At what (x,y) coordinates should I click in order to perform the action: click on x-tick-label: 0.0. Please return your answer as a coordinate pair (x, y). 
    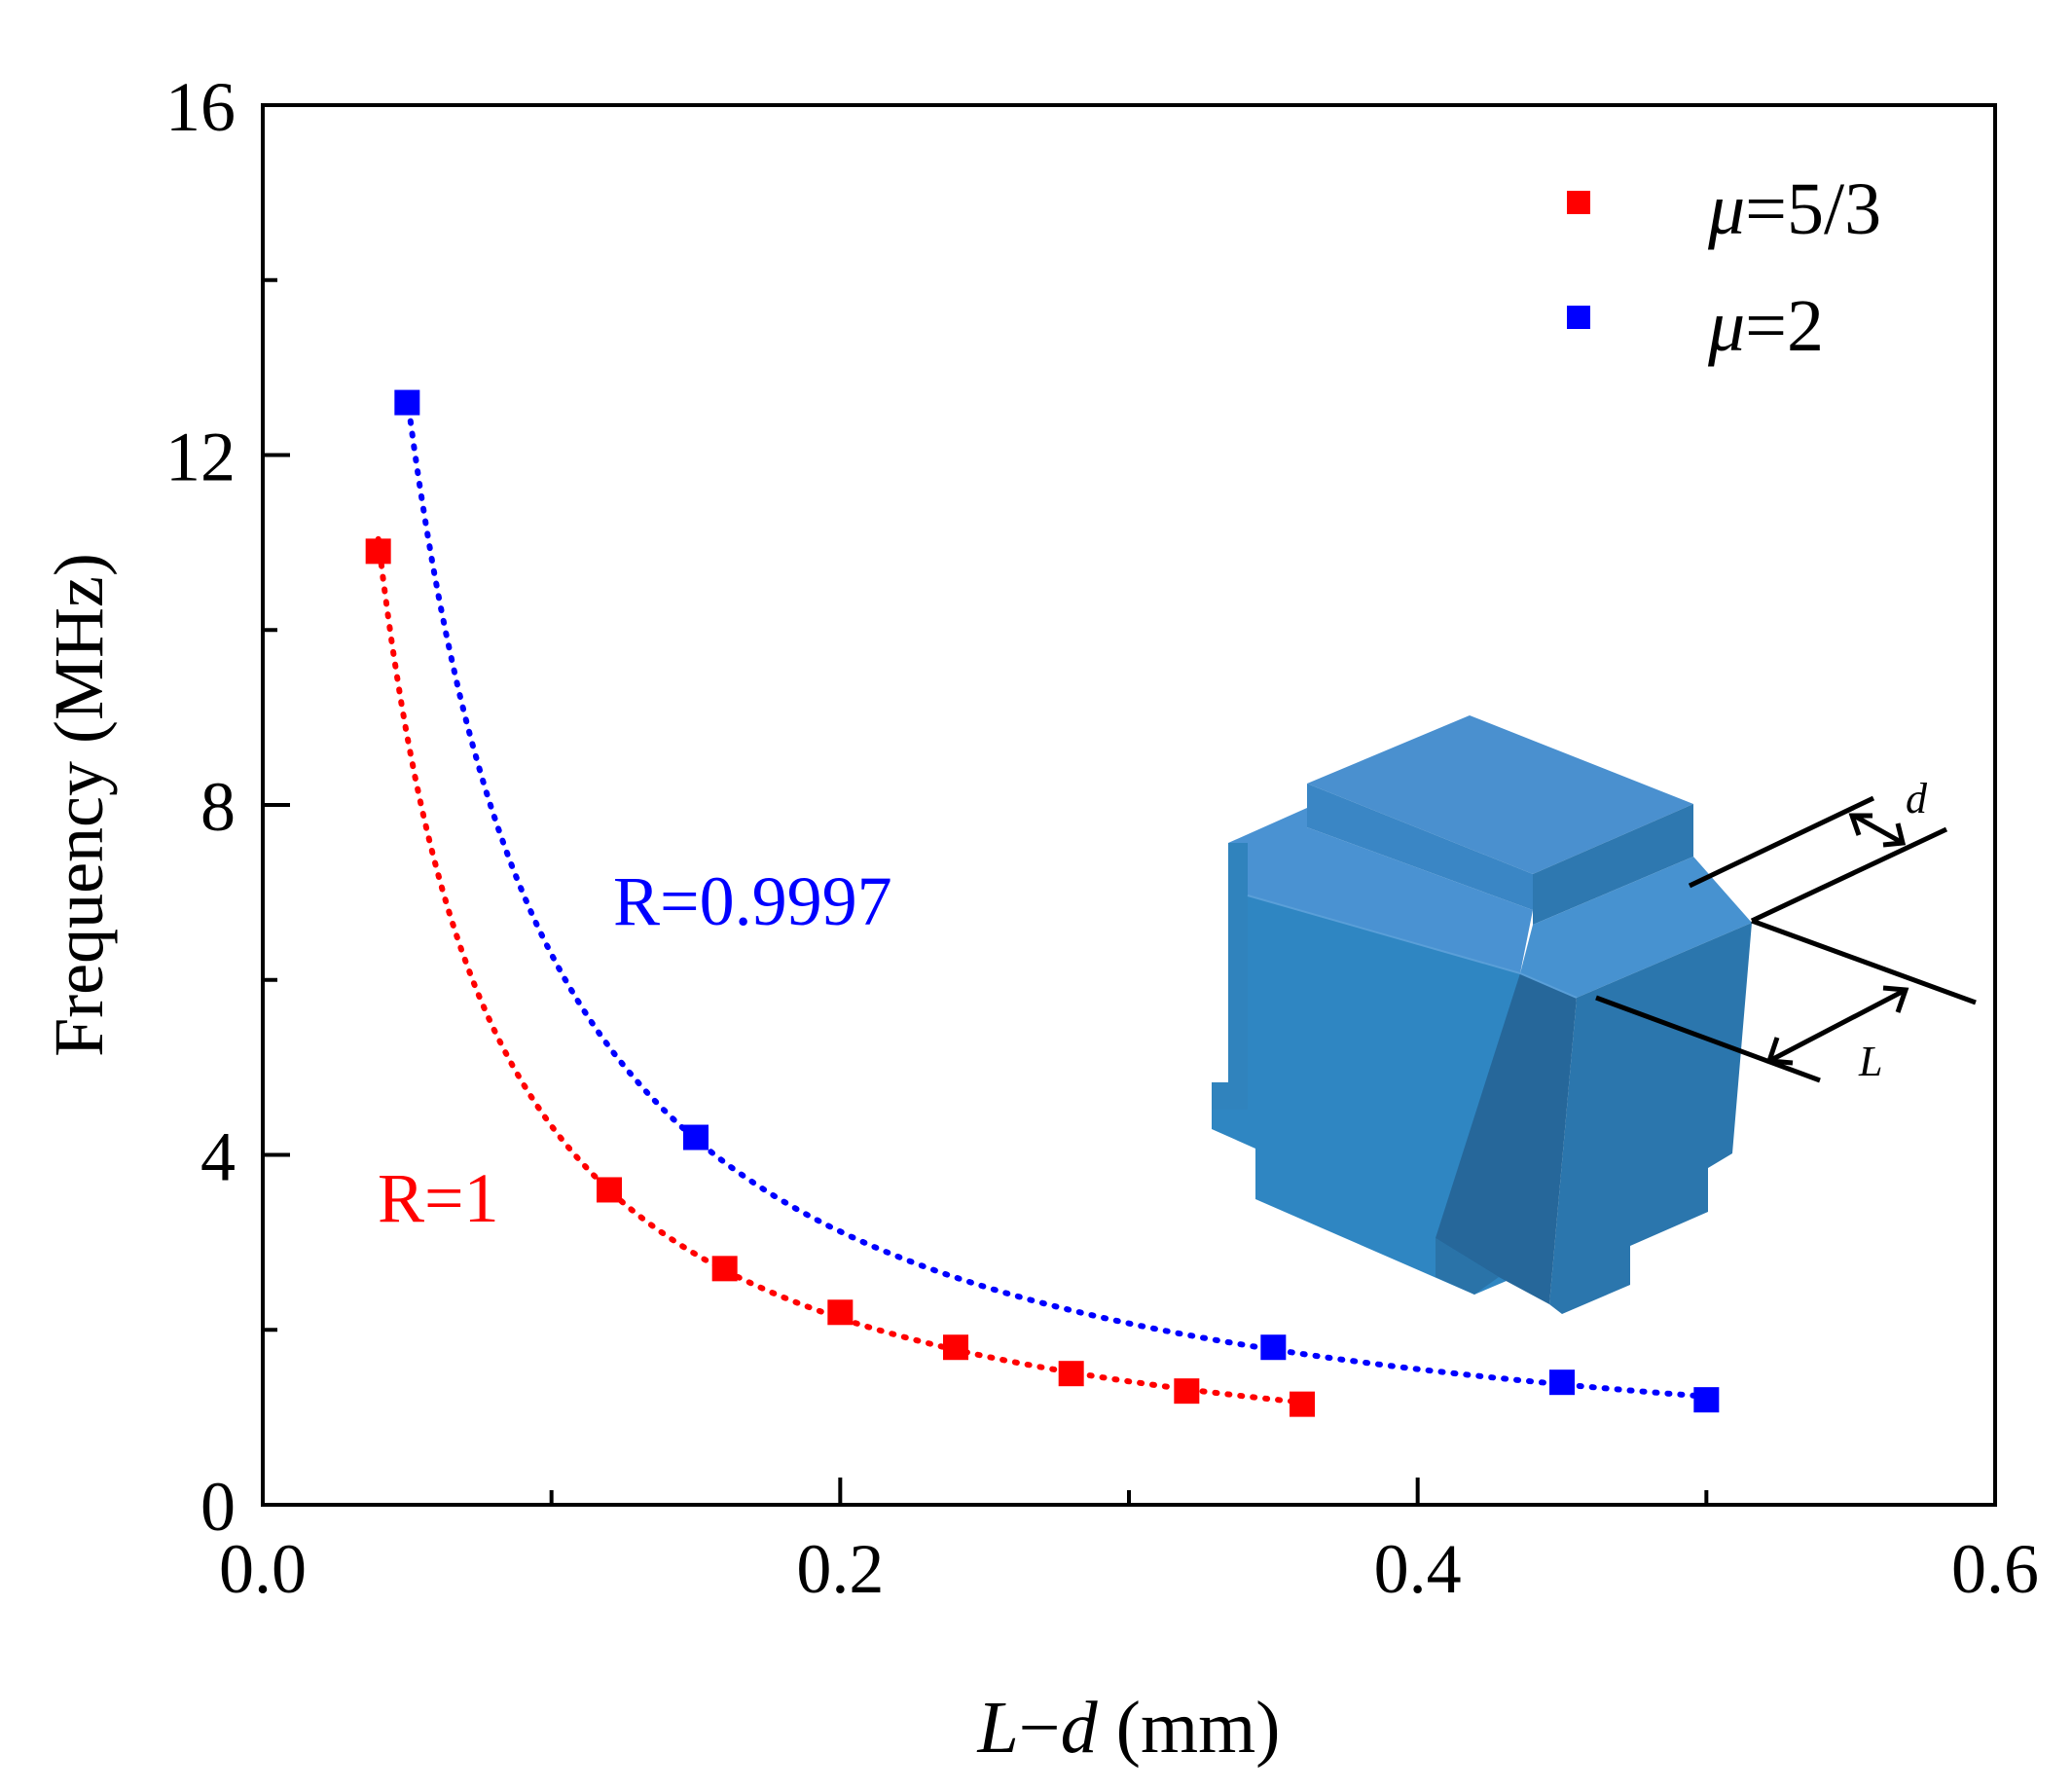
    Looking at the image, I should click on (263, 1569).